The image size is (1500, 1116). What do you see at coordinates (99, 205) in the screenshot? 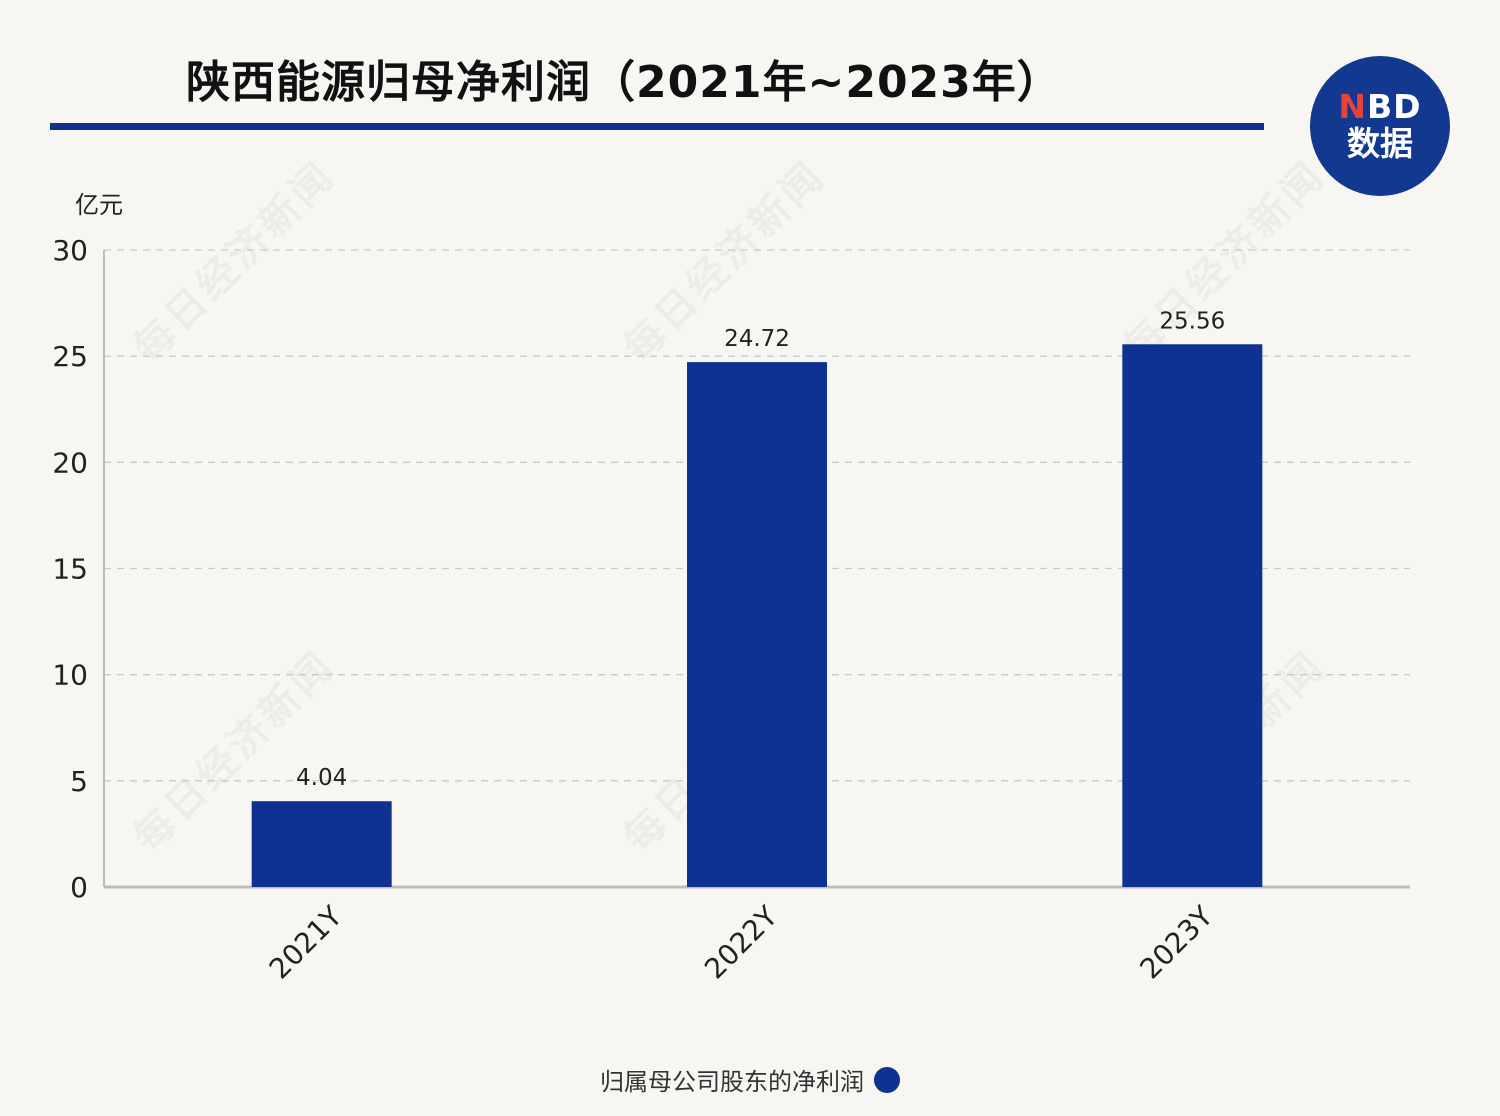
I see `y-axis-unit-label: 亿元` at bounding box center [99, 205].